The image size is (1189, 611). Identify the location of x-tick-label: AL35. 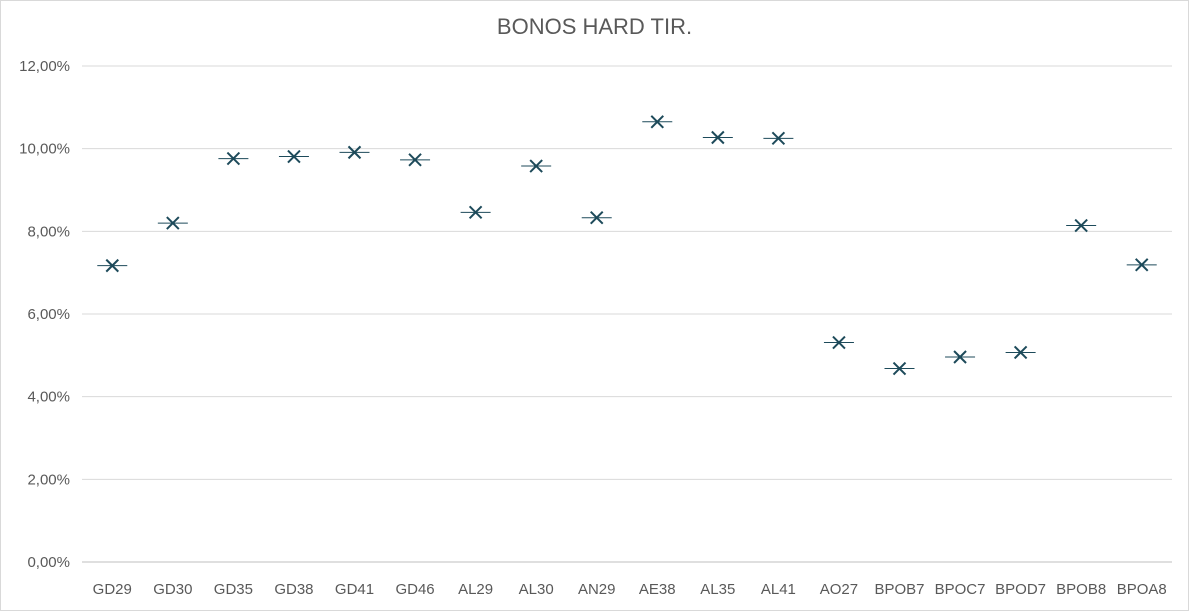
(717, 589).